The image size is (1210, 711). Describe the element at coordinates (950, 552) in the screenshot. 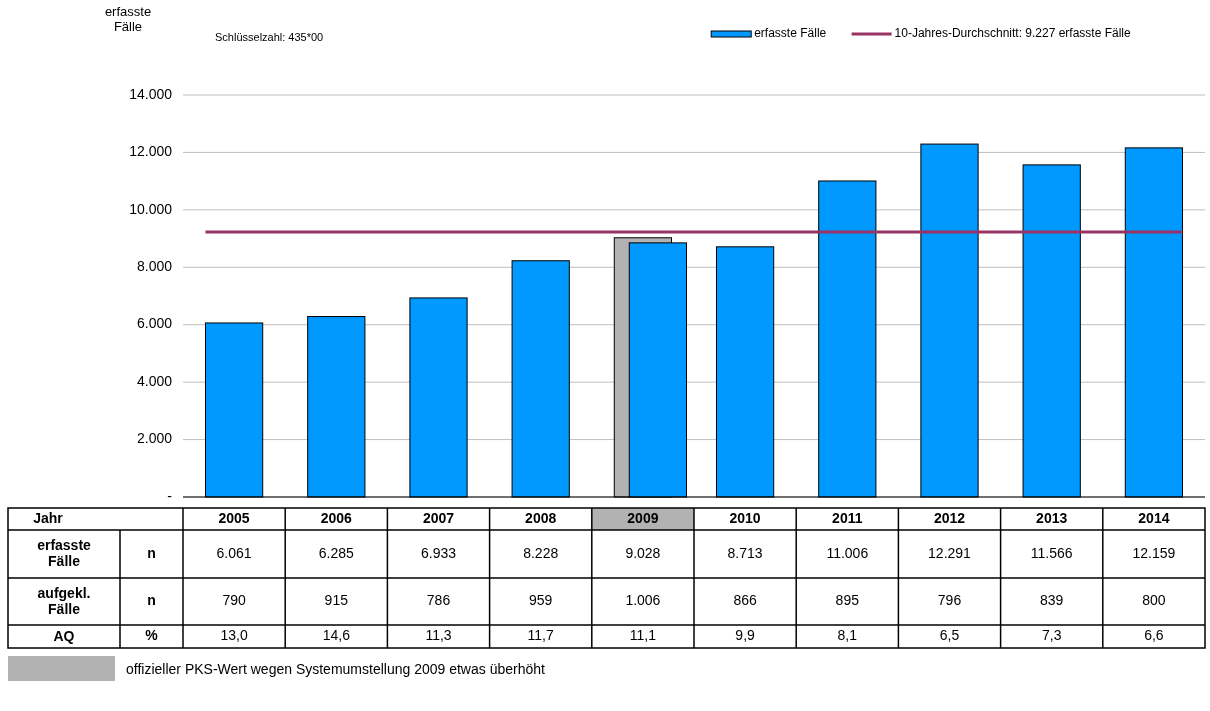

I see `text: 12.291` at that location.